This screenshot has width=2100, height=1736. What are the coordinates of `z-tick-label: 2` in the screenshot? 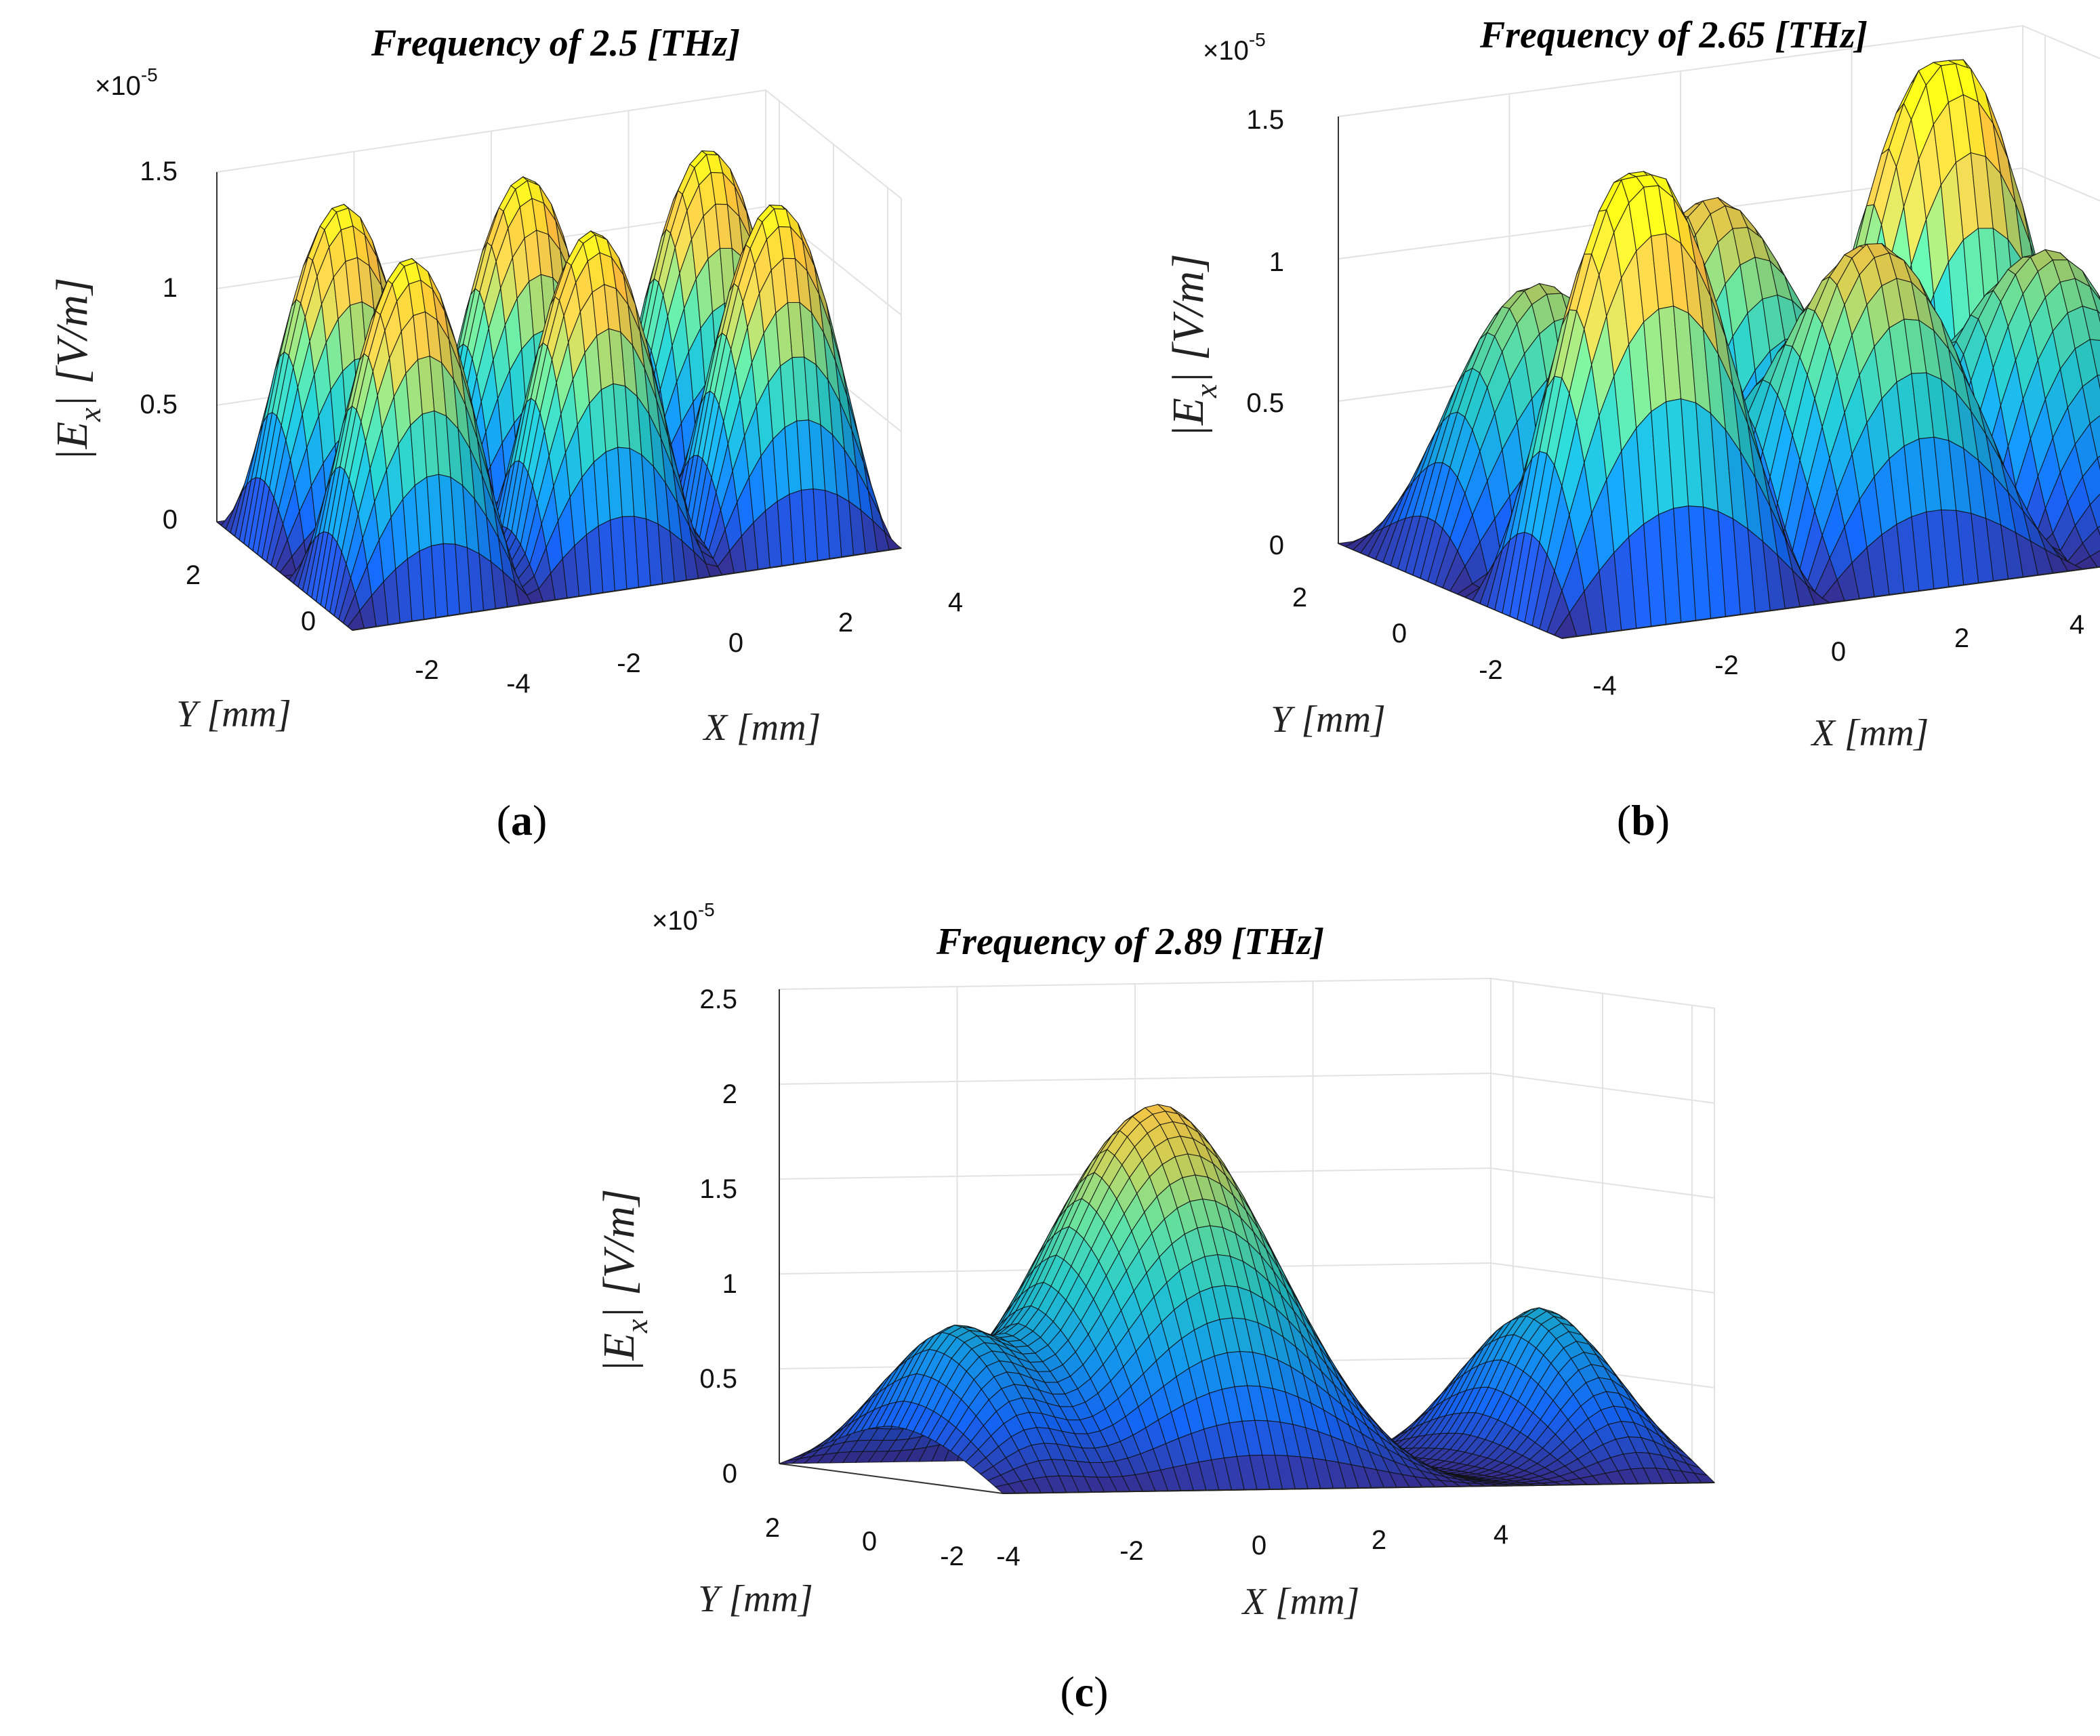 It's located at (729, 1094).